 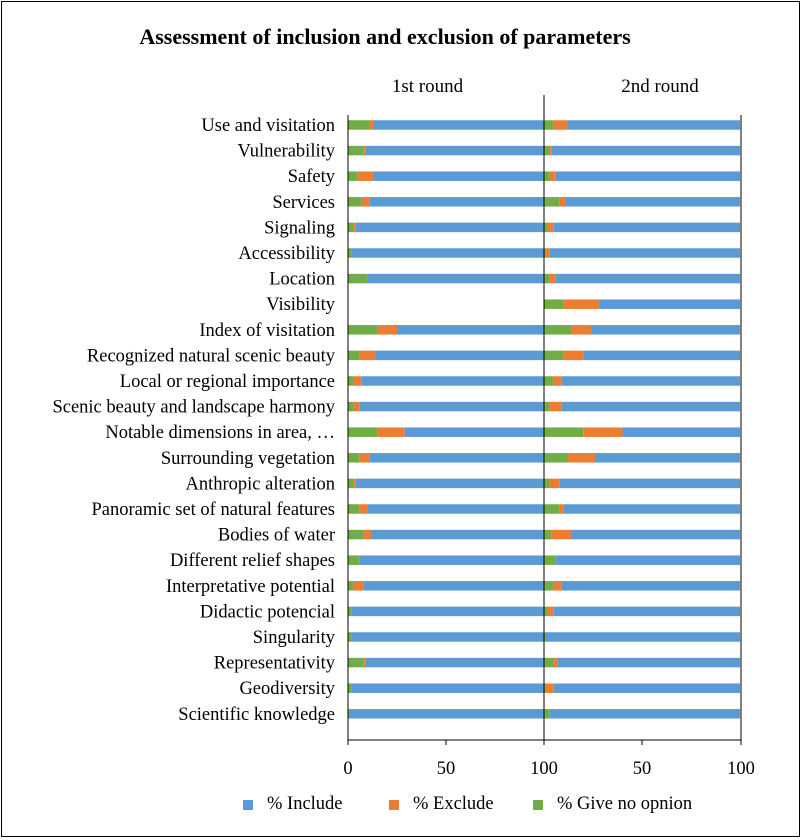 I want to click on category-label: Recognized natural scenic beauty, so click(x=211, y=356).